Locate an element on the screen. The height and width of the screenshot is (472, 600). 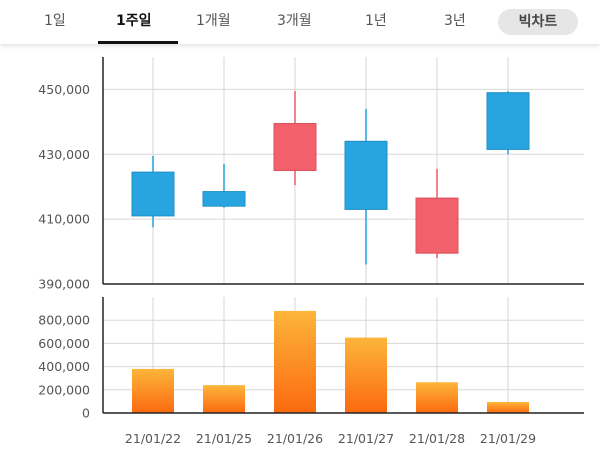
period-tab-bar: 1일 1주일 1개월 3개월 1년 3년 빅차트 is located at coordinates (300, 22).